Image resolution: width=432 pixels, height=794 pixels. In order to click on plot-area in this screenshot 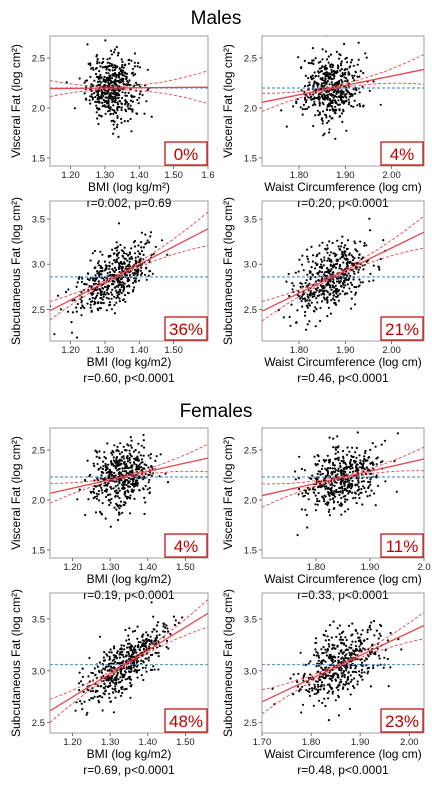, I will do `click(343, 273)`.